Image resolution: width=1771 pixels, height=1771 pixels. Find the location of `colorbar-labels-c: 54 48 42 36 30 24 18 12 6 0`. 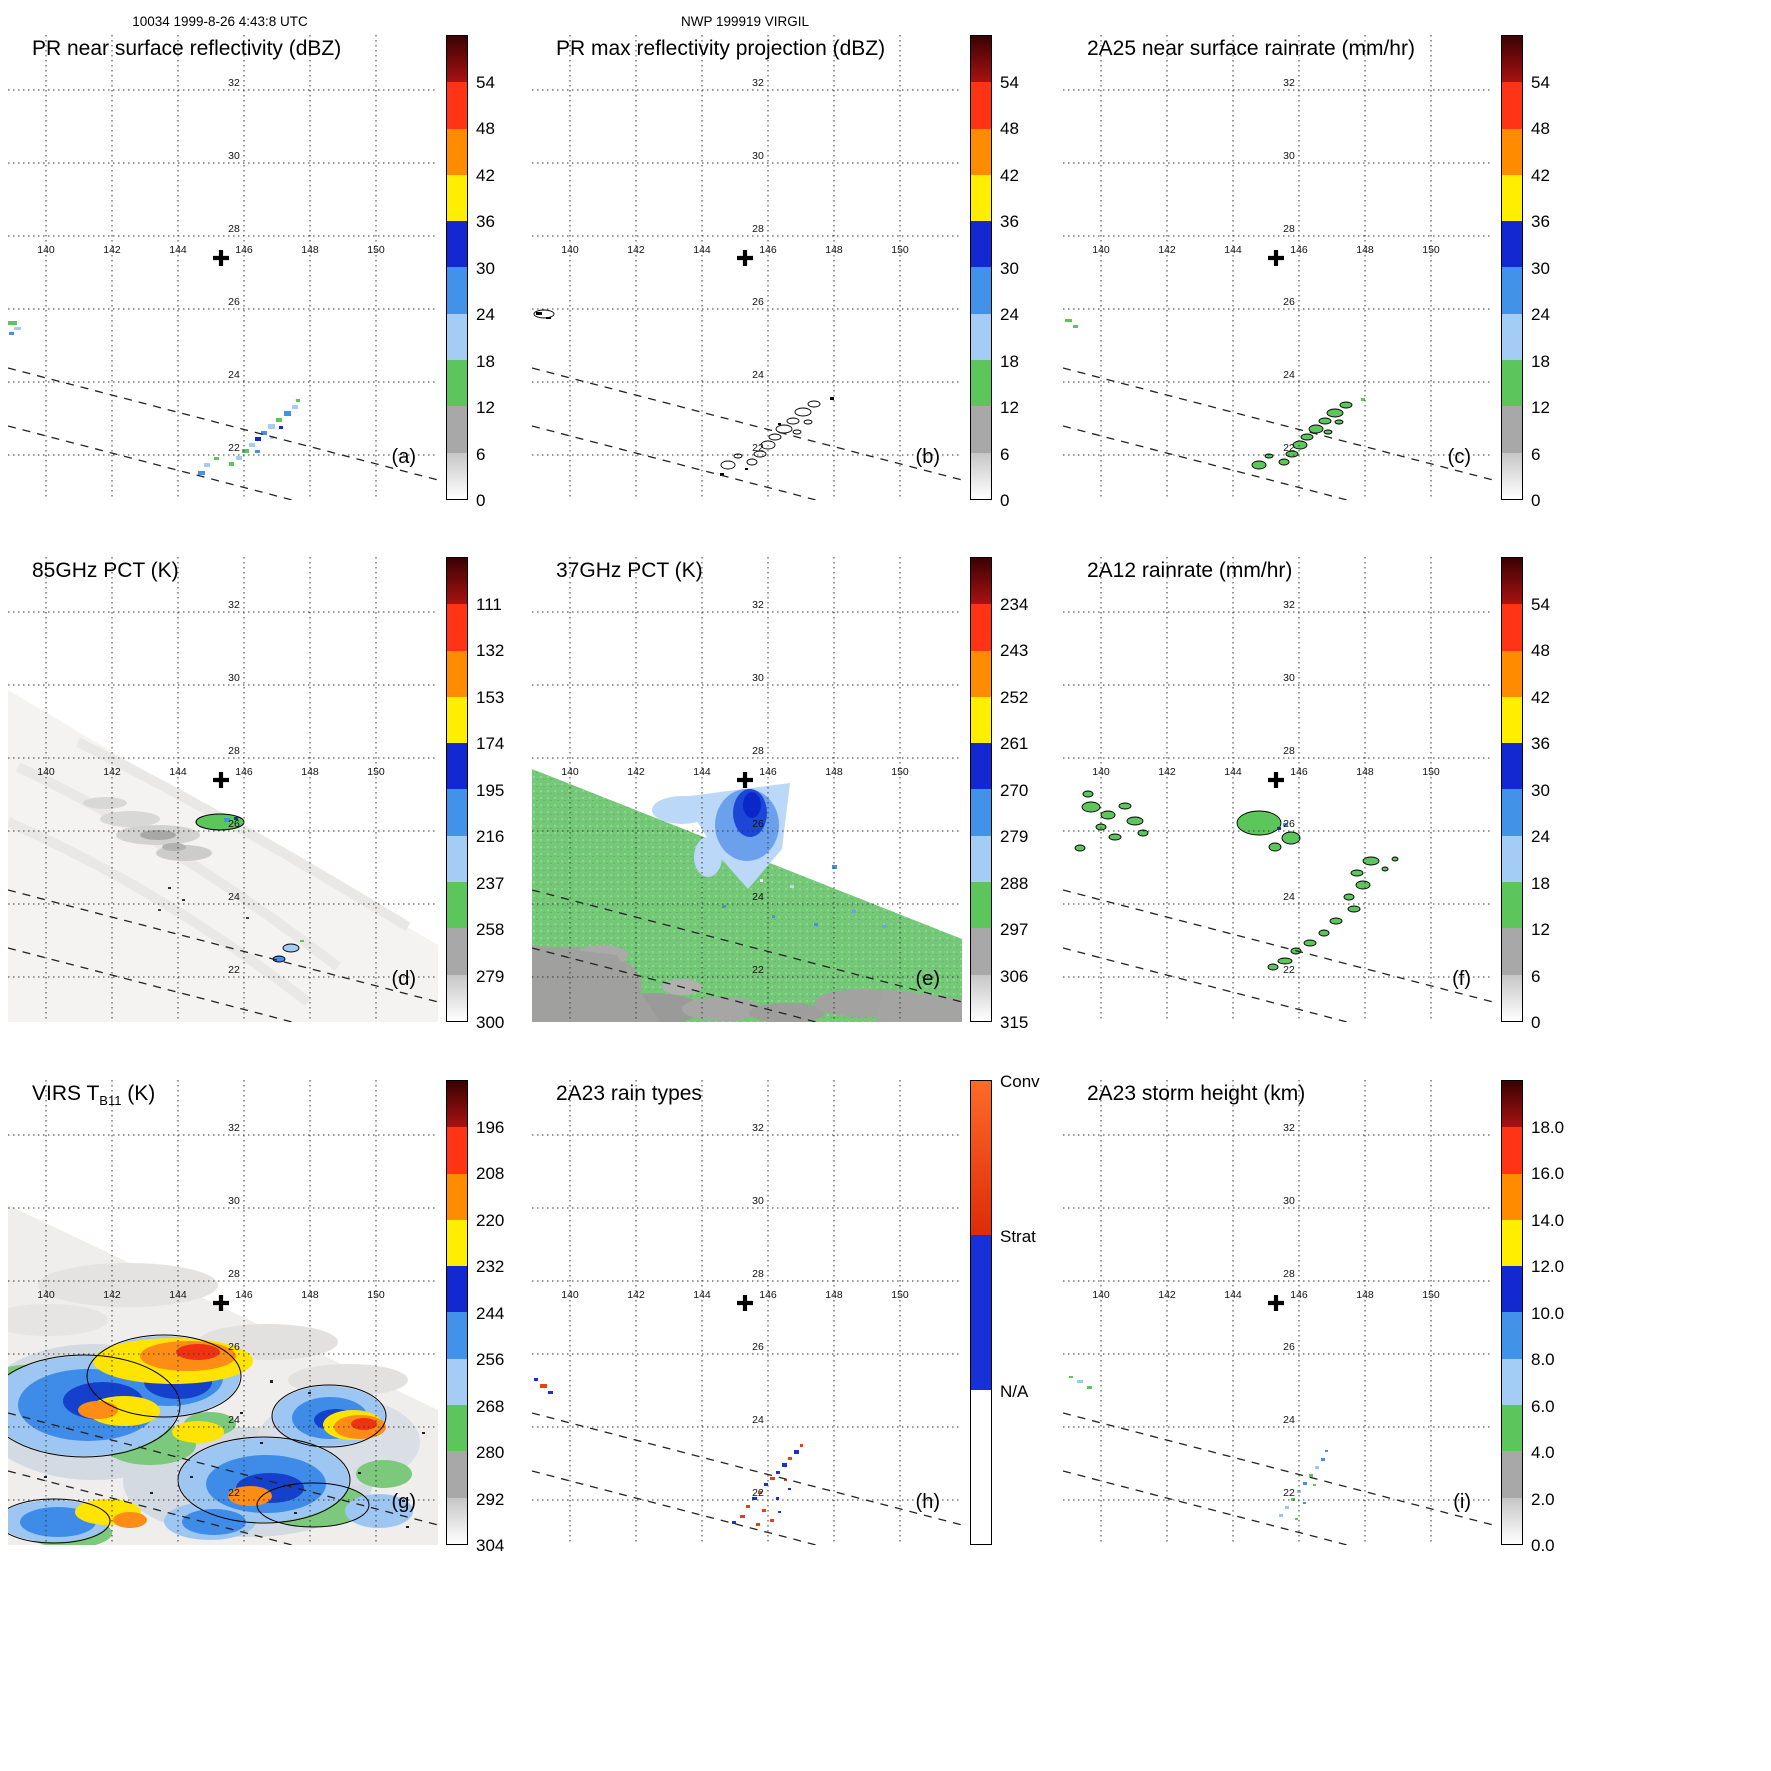

colorbar-labels-c: 54 48 42 36 30 24 18 12 6 0 is located at coordinates (1562, 273).